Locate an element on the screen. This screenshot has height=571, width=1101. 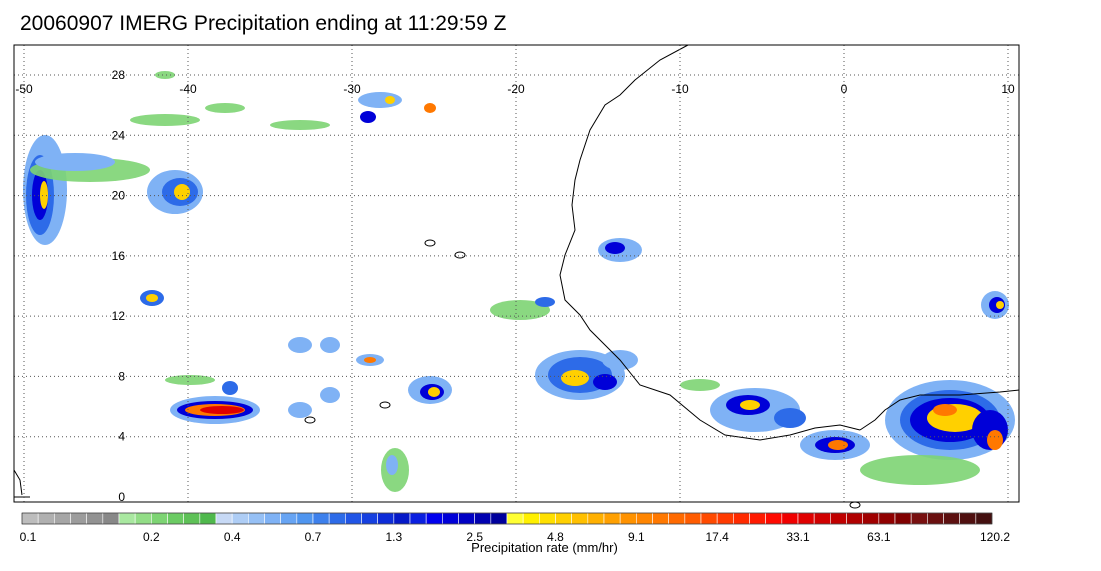
colorbar-tick-label: 0.7 is located at coordinates (313, 537).